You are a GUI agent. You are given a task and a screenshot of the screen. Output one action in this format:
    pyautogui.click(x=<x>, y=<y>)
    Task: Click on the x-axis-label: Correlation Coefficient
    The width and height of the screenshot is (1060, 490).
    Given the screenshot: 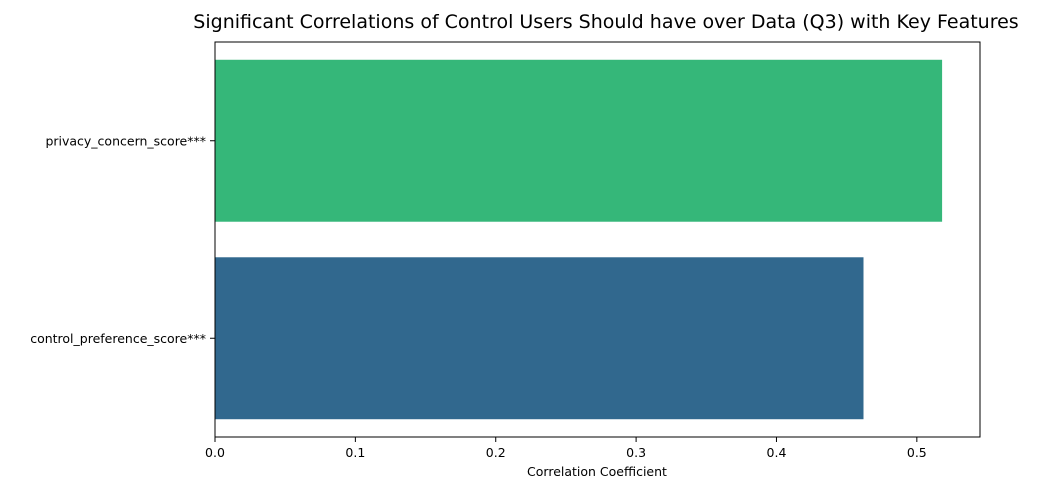 What is the action you would take?
    pyautogui.click(x=597, y=471)
    